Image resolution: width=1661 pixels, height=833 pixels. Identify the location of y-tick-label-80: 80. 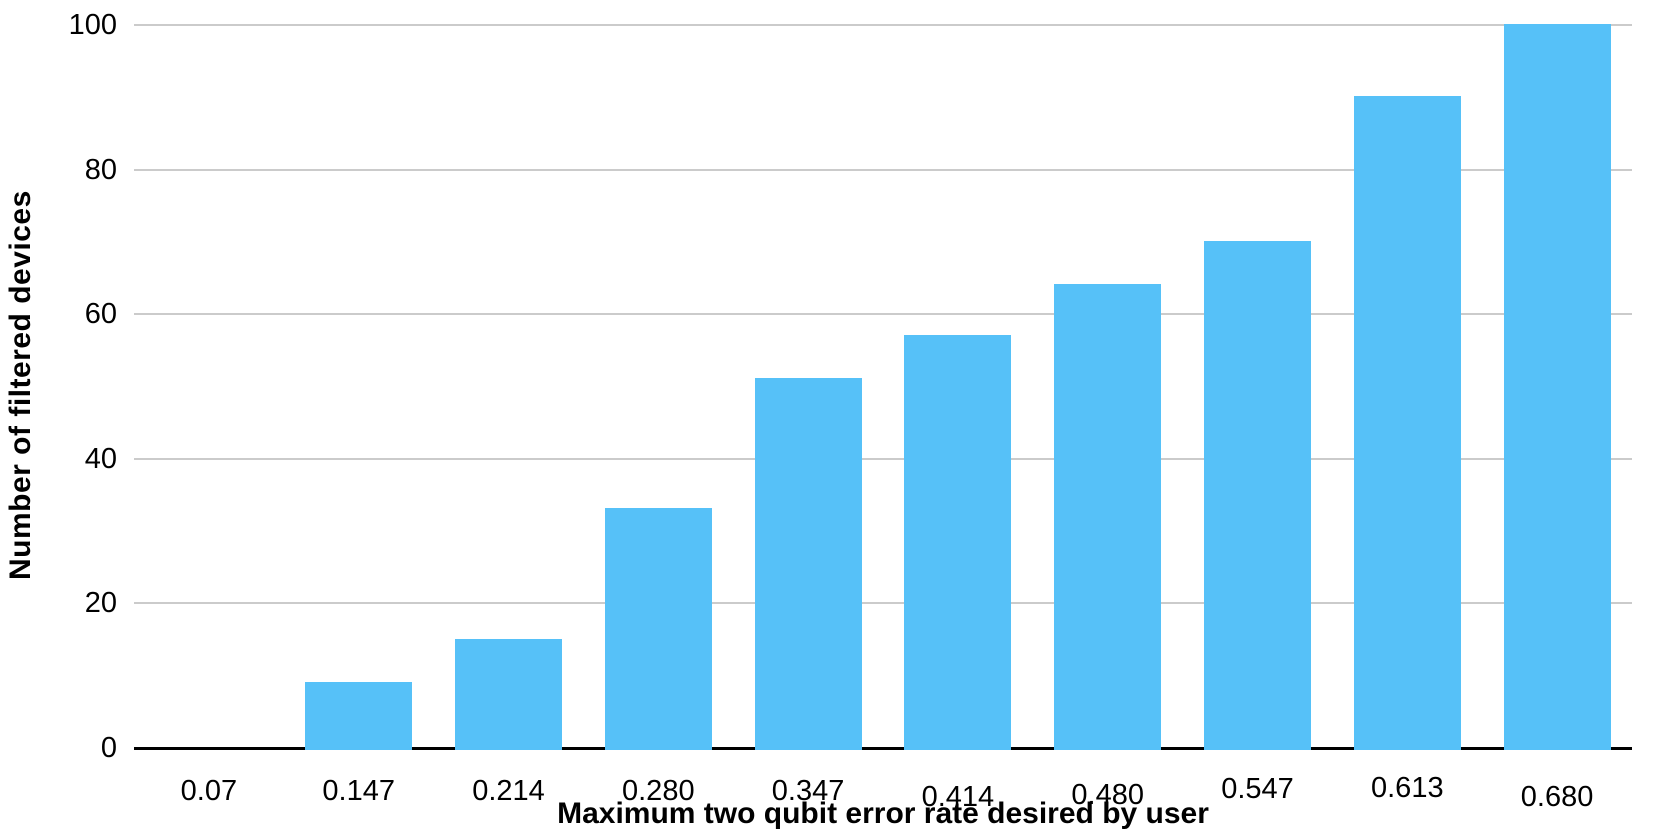
(100, 169).